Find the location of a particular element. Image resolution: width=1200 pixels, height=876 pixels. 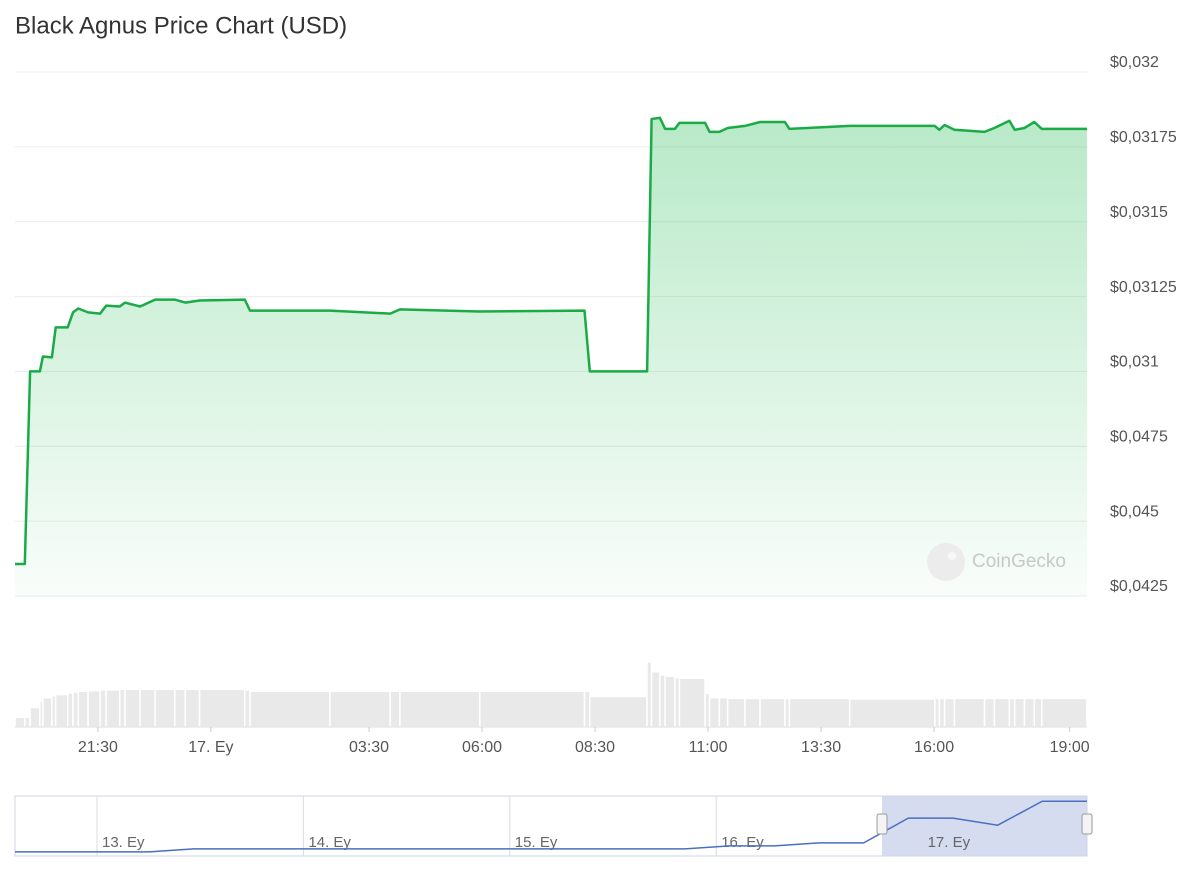

y-tick-label: $0,032 is located at coordinates (1134, 62).